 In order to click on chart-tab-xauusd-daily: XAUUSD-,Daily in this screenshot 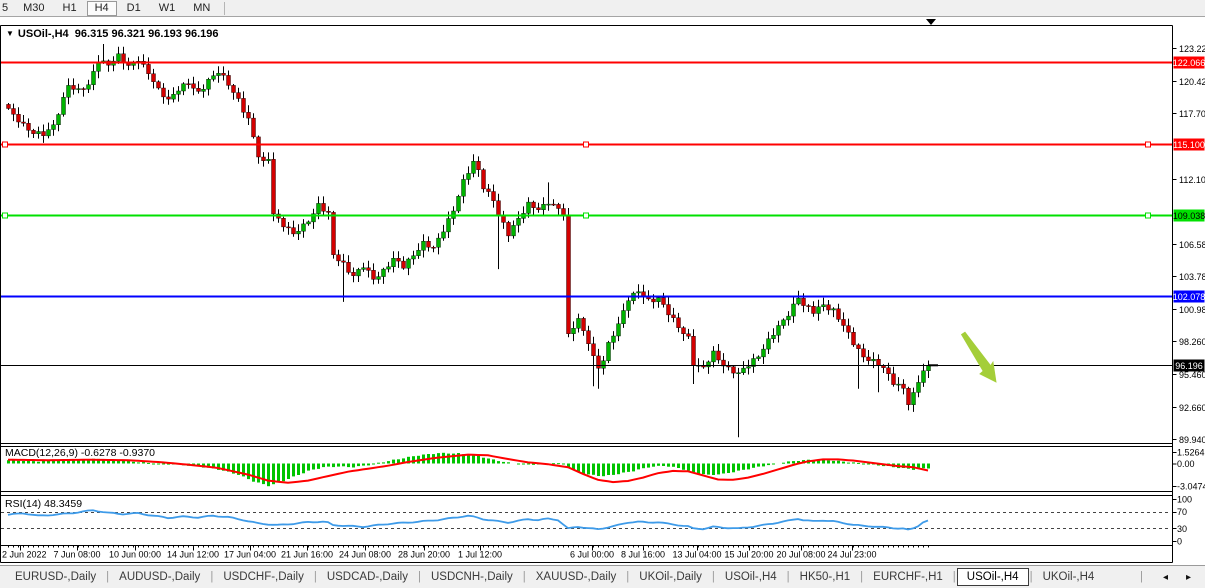, I will do `click(576, 577)`.